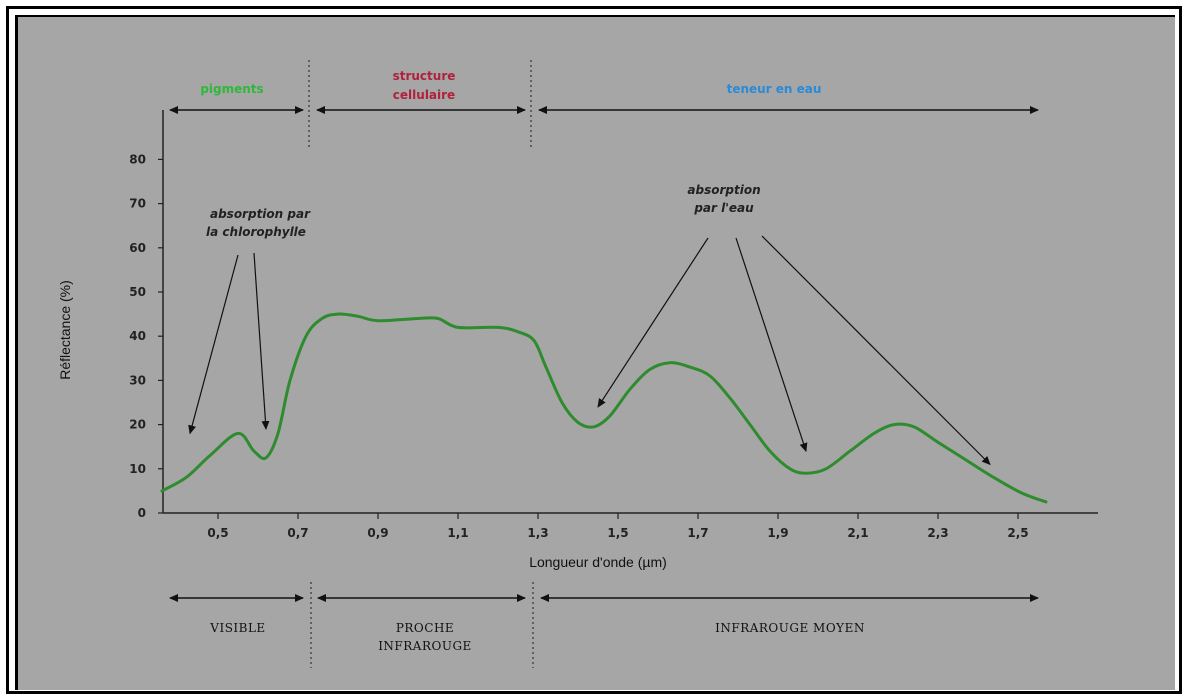 This screenshot has height=700, width=1188. Describe the element at coordinates (457, 533) in the screenshot. I see `x-tick-label: 1,1` at that location.